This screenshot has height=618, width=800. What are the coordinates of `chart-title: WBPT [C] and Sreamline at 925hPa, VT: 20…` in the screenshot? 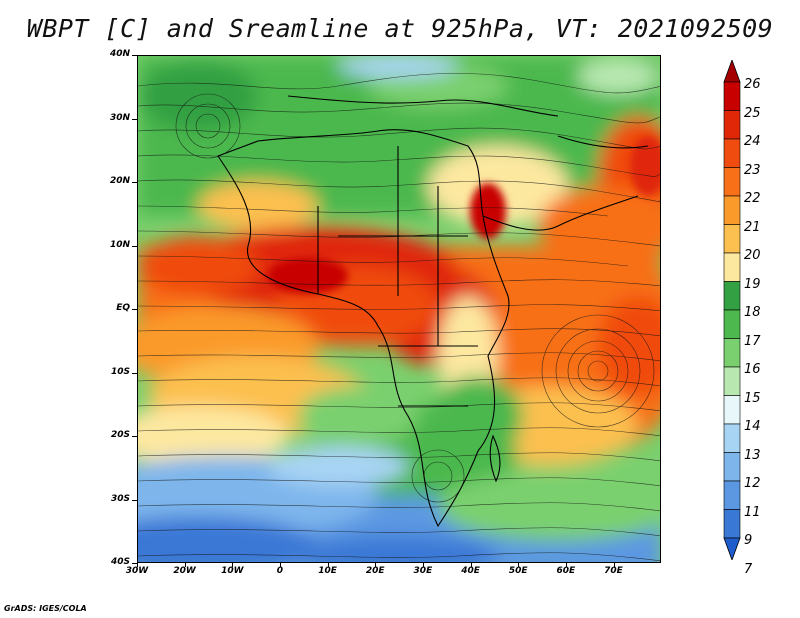 It's located at (400, 28).